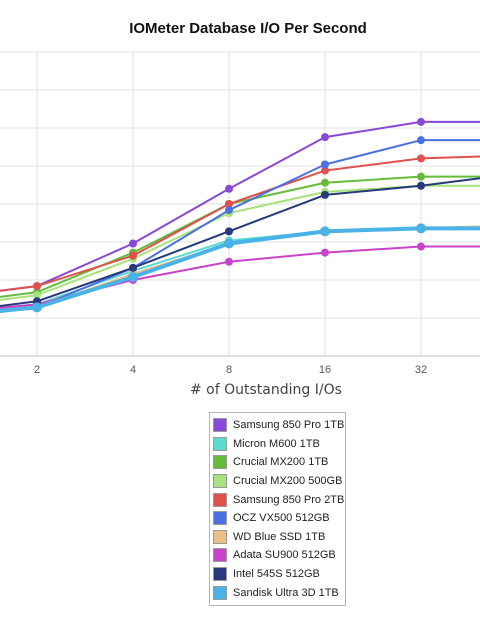  Describe the element at coordinates (266, 390) in the screenshot. I see `x-axis-label: # of Outstanding I/Os` at that location.